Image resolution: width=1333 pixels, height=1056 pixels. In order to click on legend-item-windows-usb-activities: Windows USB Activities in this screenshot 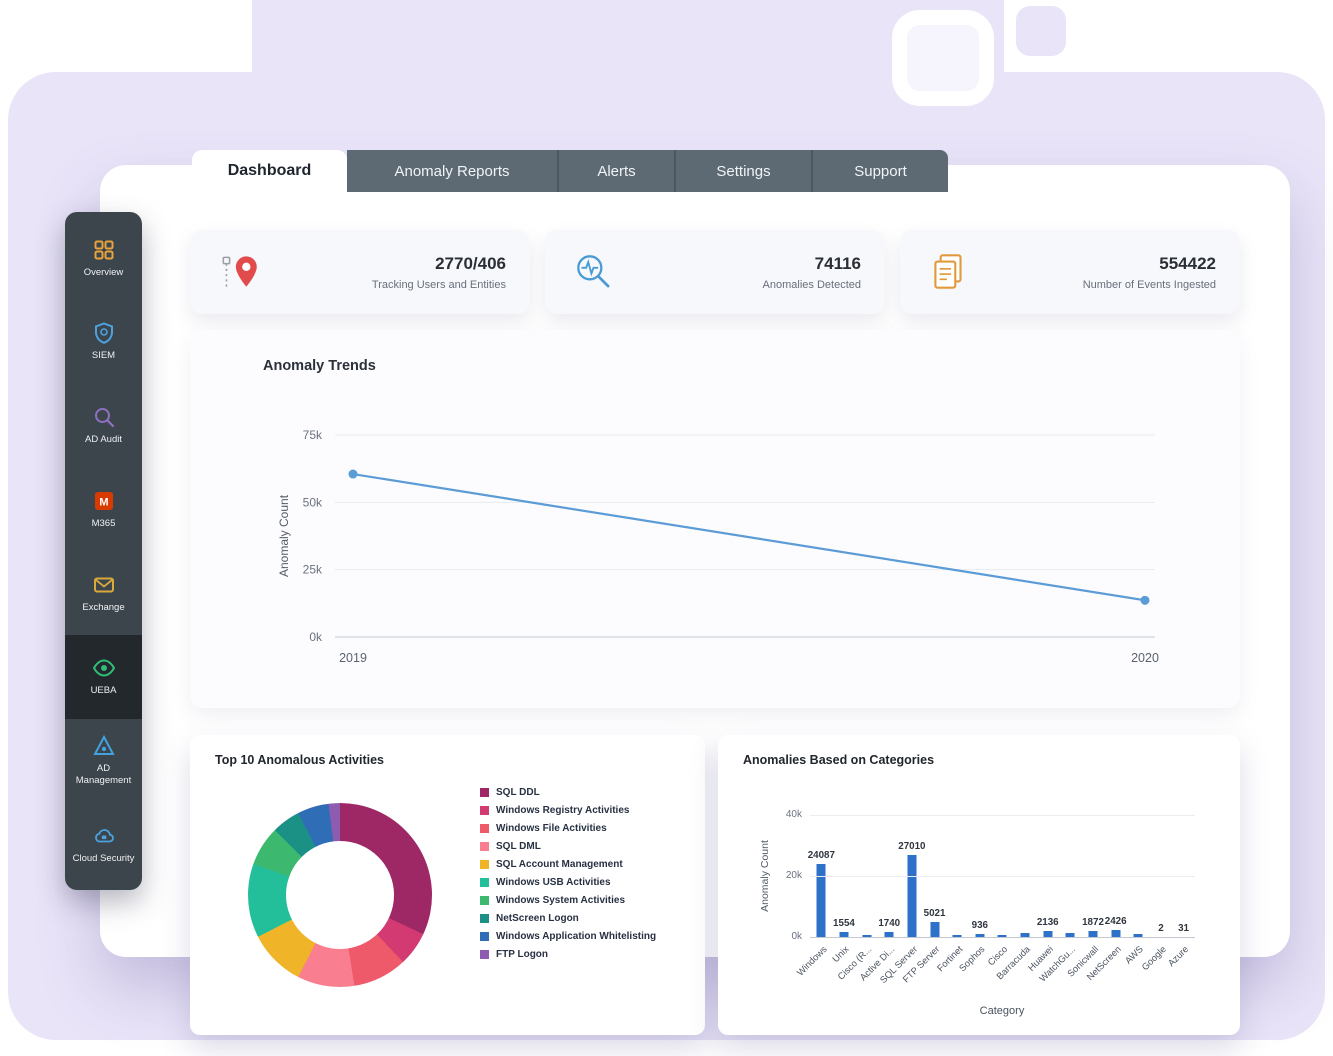, I will do `click(568, 882)`.